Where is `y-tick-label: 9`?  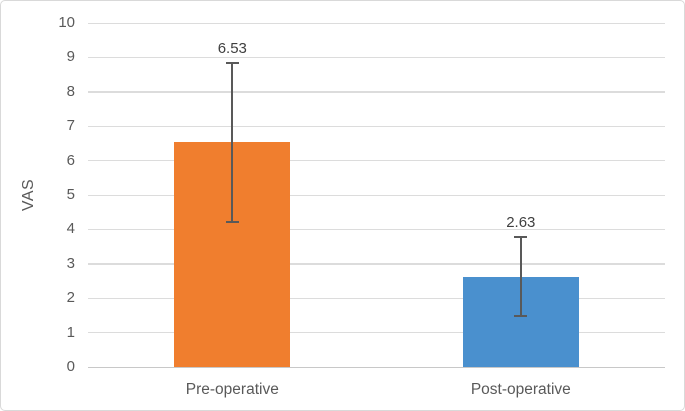 y-tick-label: 9 is located at coordinates (70, 57).